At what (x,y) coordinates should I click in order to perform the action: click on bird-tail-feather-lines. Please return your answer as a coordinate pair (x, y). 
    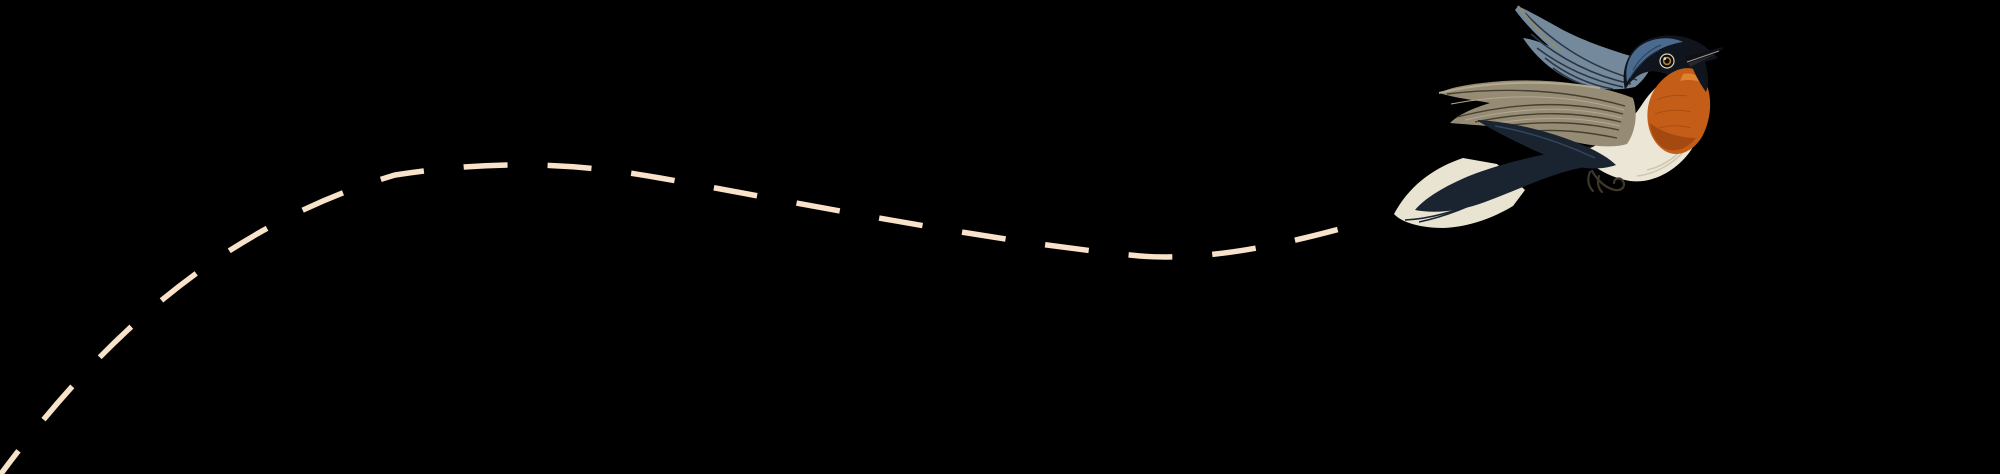
    Looking at the image, I should click on (1451, 207).